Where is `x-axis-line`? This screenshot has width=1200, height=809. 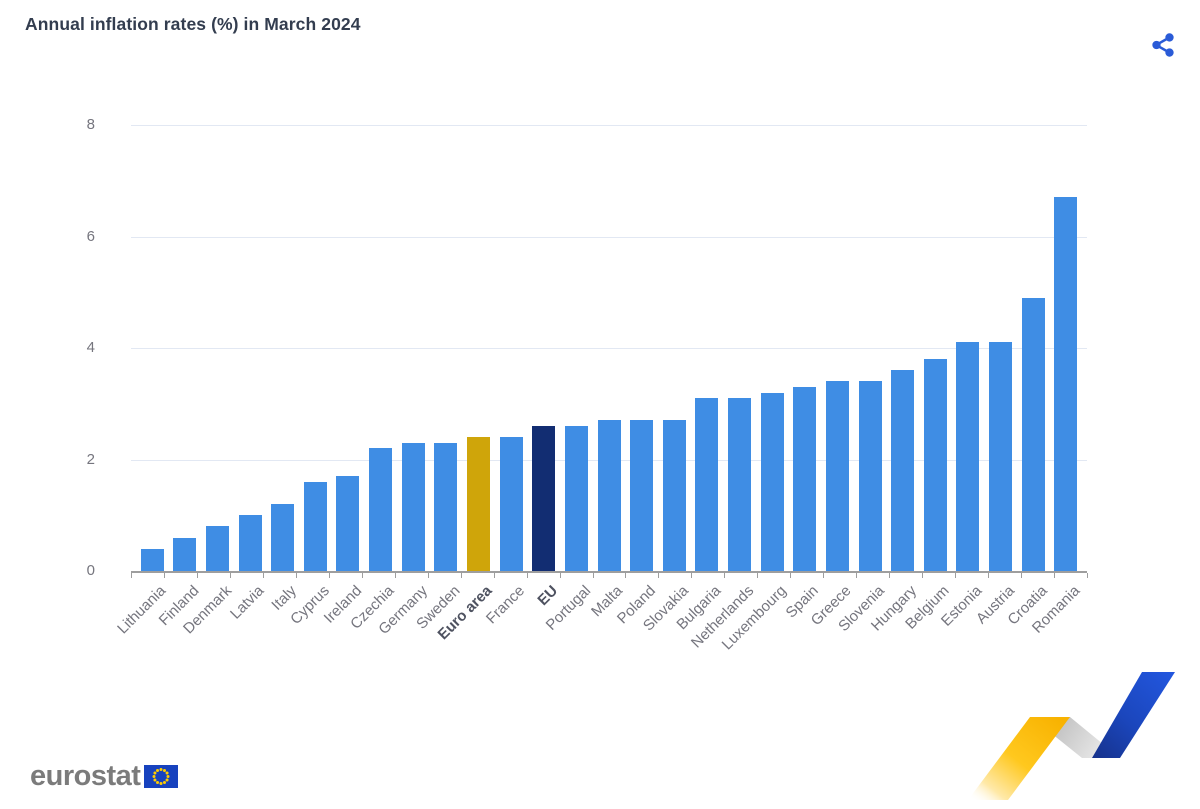 x-axis-line is located at coordinates (609, 572).